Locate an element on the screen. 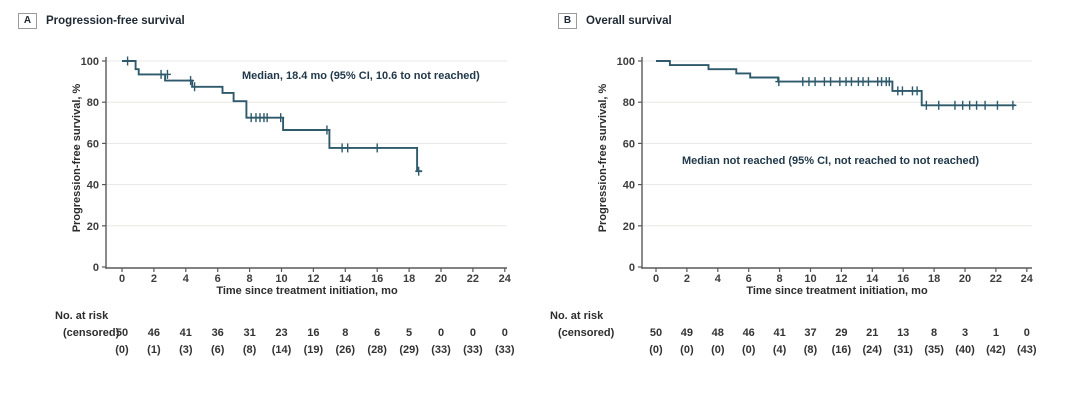 This screenshot has width=1080, height=400. panel-title: Progression-free survival is located at coordinates (115, 21).